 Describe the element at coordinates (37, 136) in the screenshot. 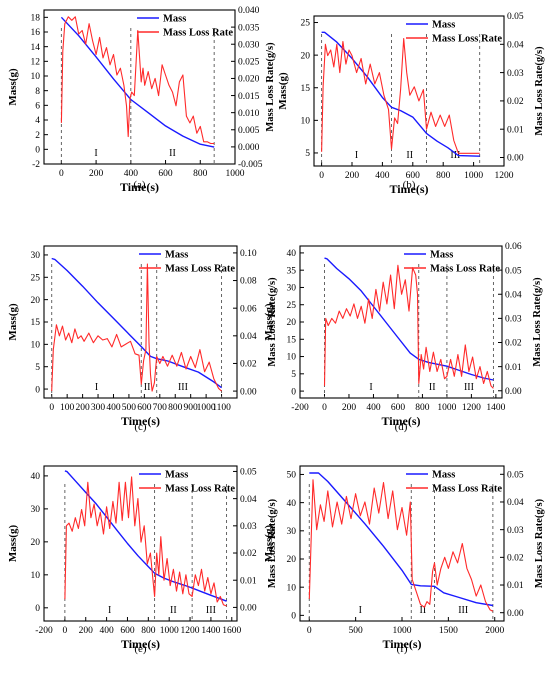

I see `y-tick-label: 2` at that location.